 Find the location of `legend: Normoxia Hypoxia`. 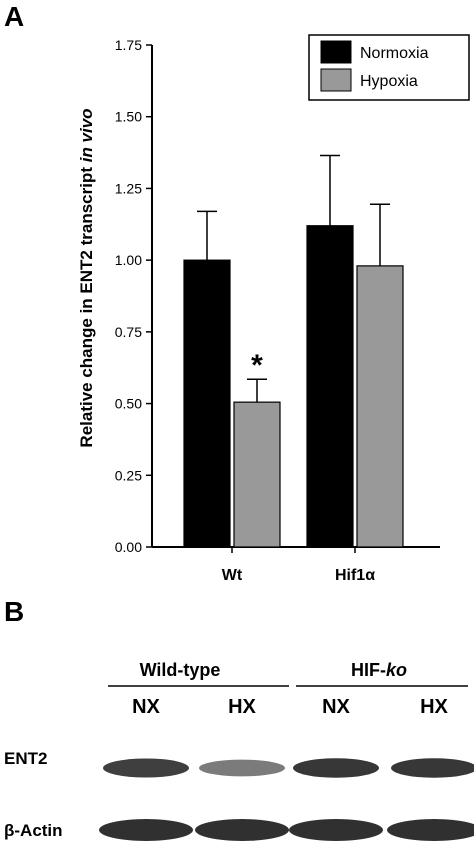

legend: Normoxia Hypoxia is located at coordinates (389, 67).